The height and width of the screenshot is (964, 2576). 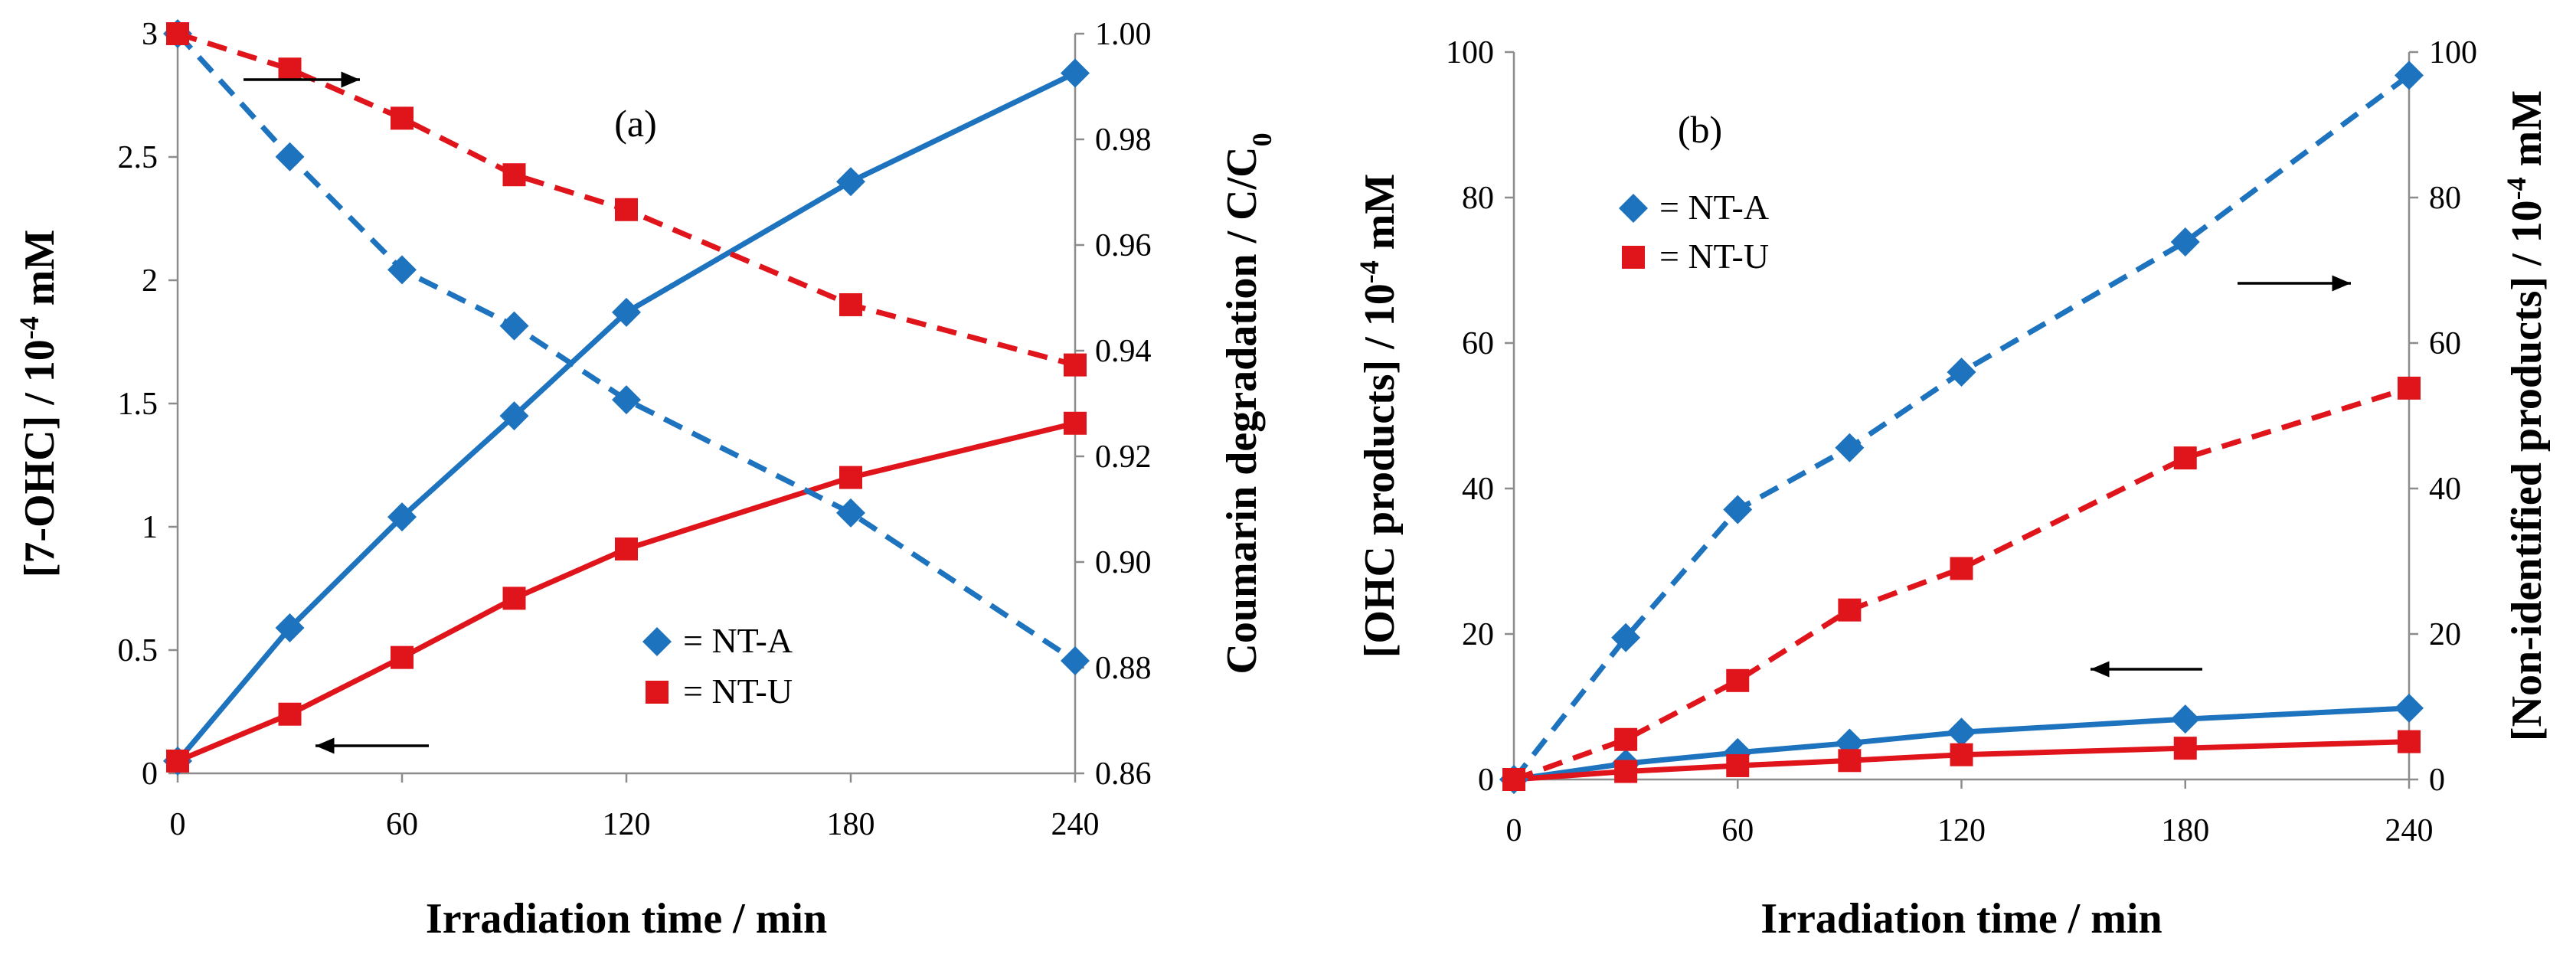 I want to click on y-left-tick-label: 100, so click(x=1470, y=52).